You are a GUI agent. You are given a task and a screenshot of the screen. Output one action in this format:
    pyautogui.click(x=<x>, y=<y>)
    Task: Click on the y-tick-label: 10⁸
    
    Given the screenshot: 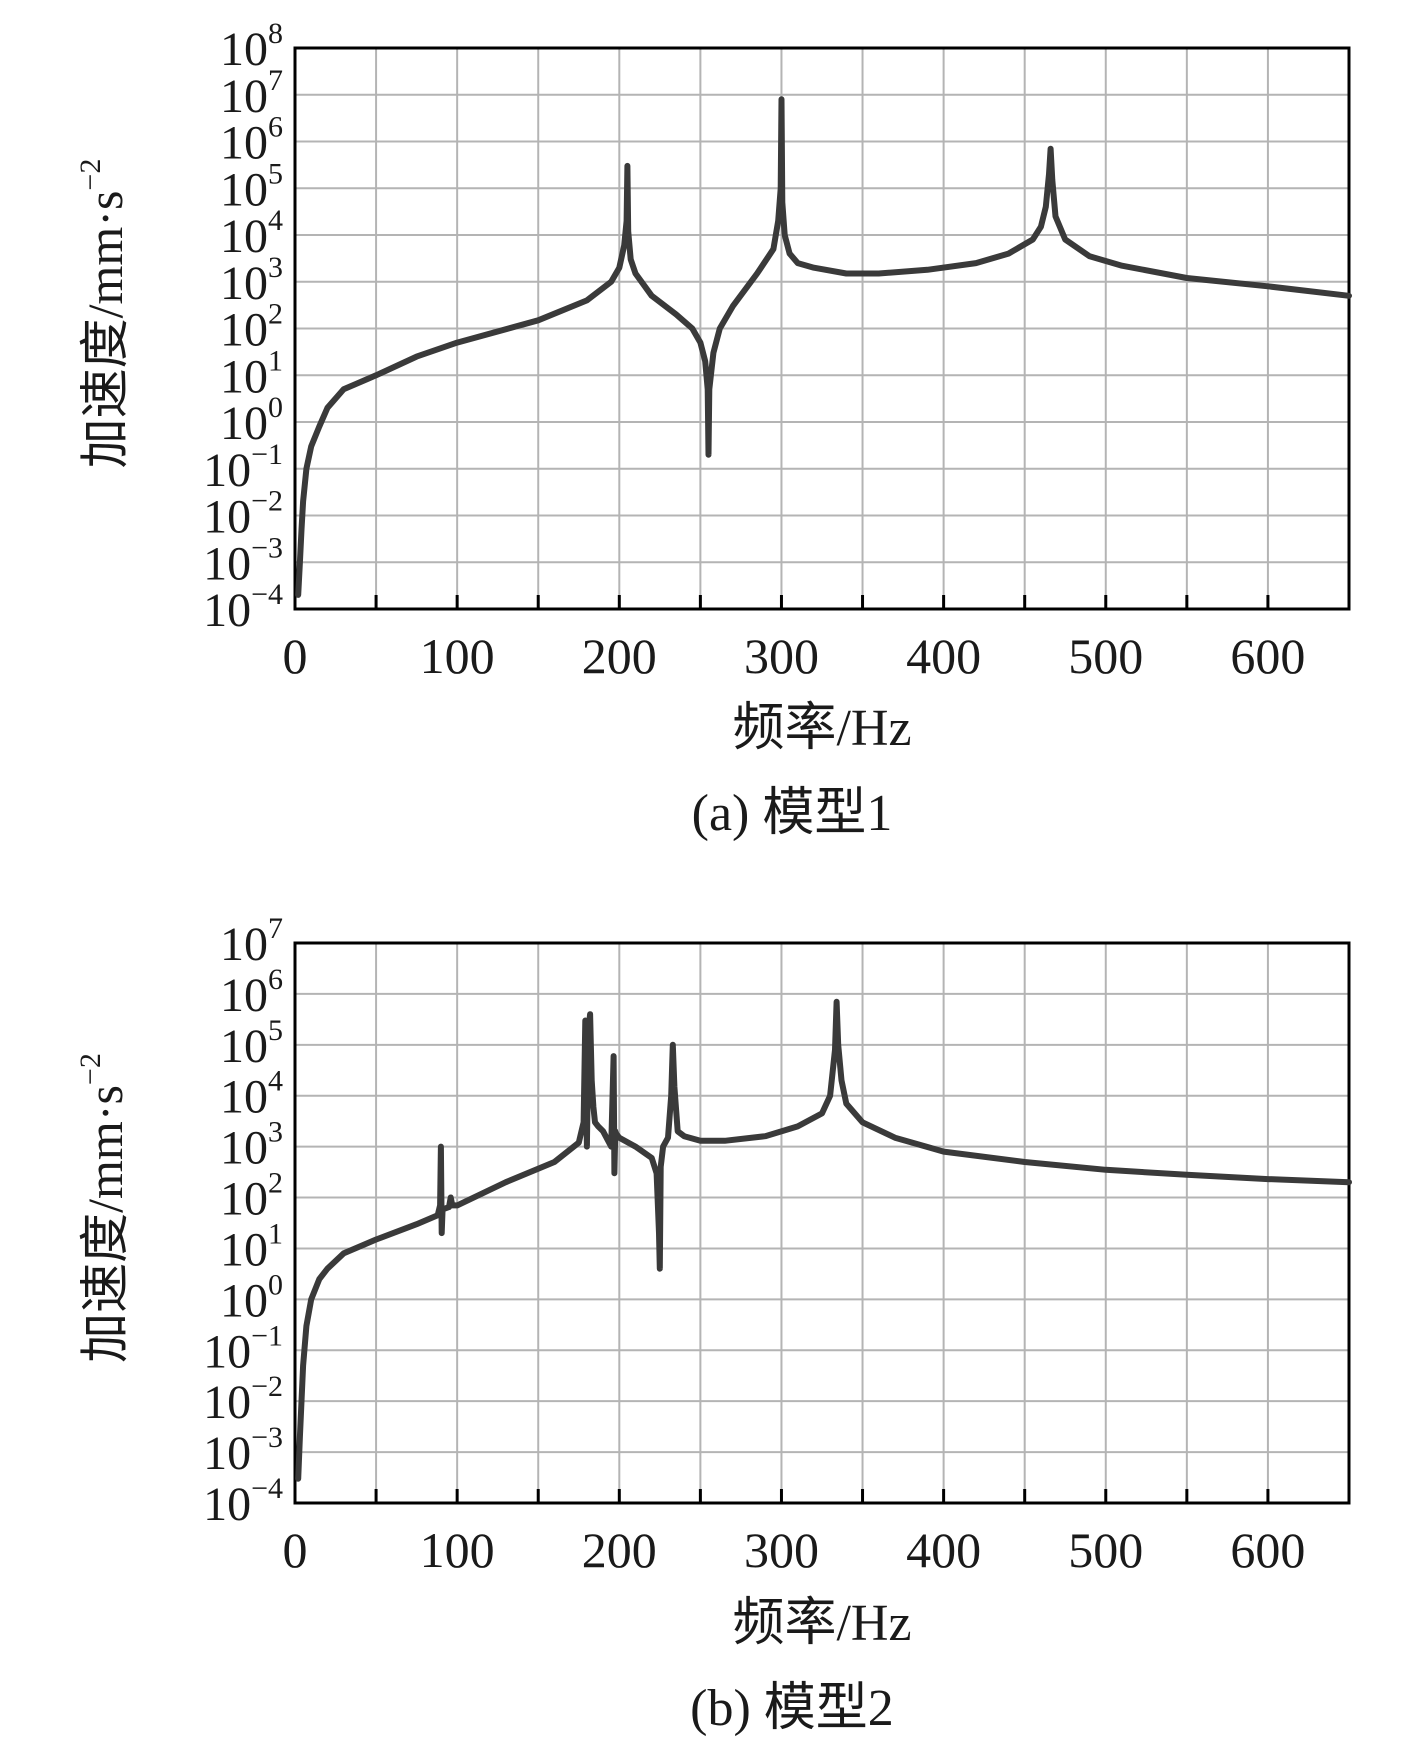 What is the action you would take?
    pyautogui.click(x=251, y=46)
    